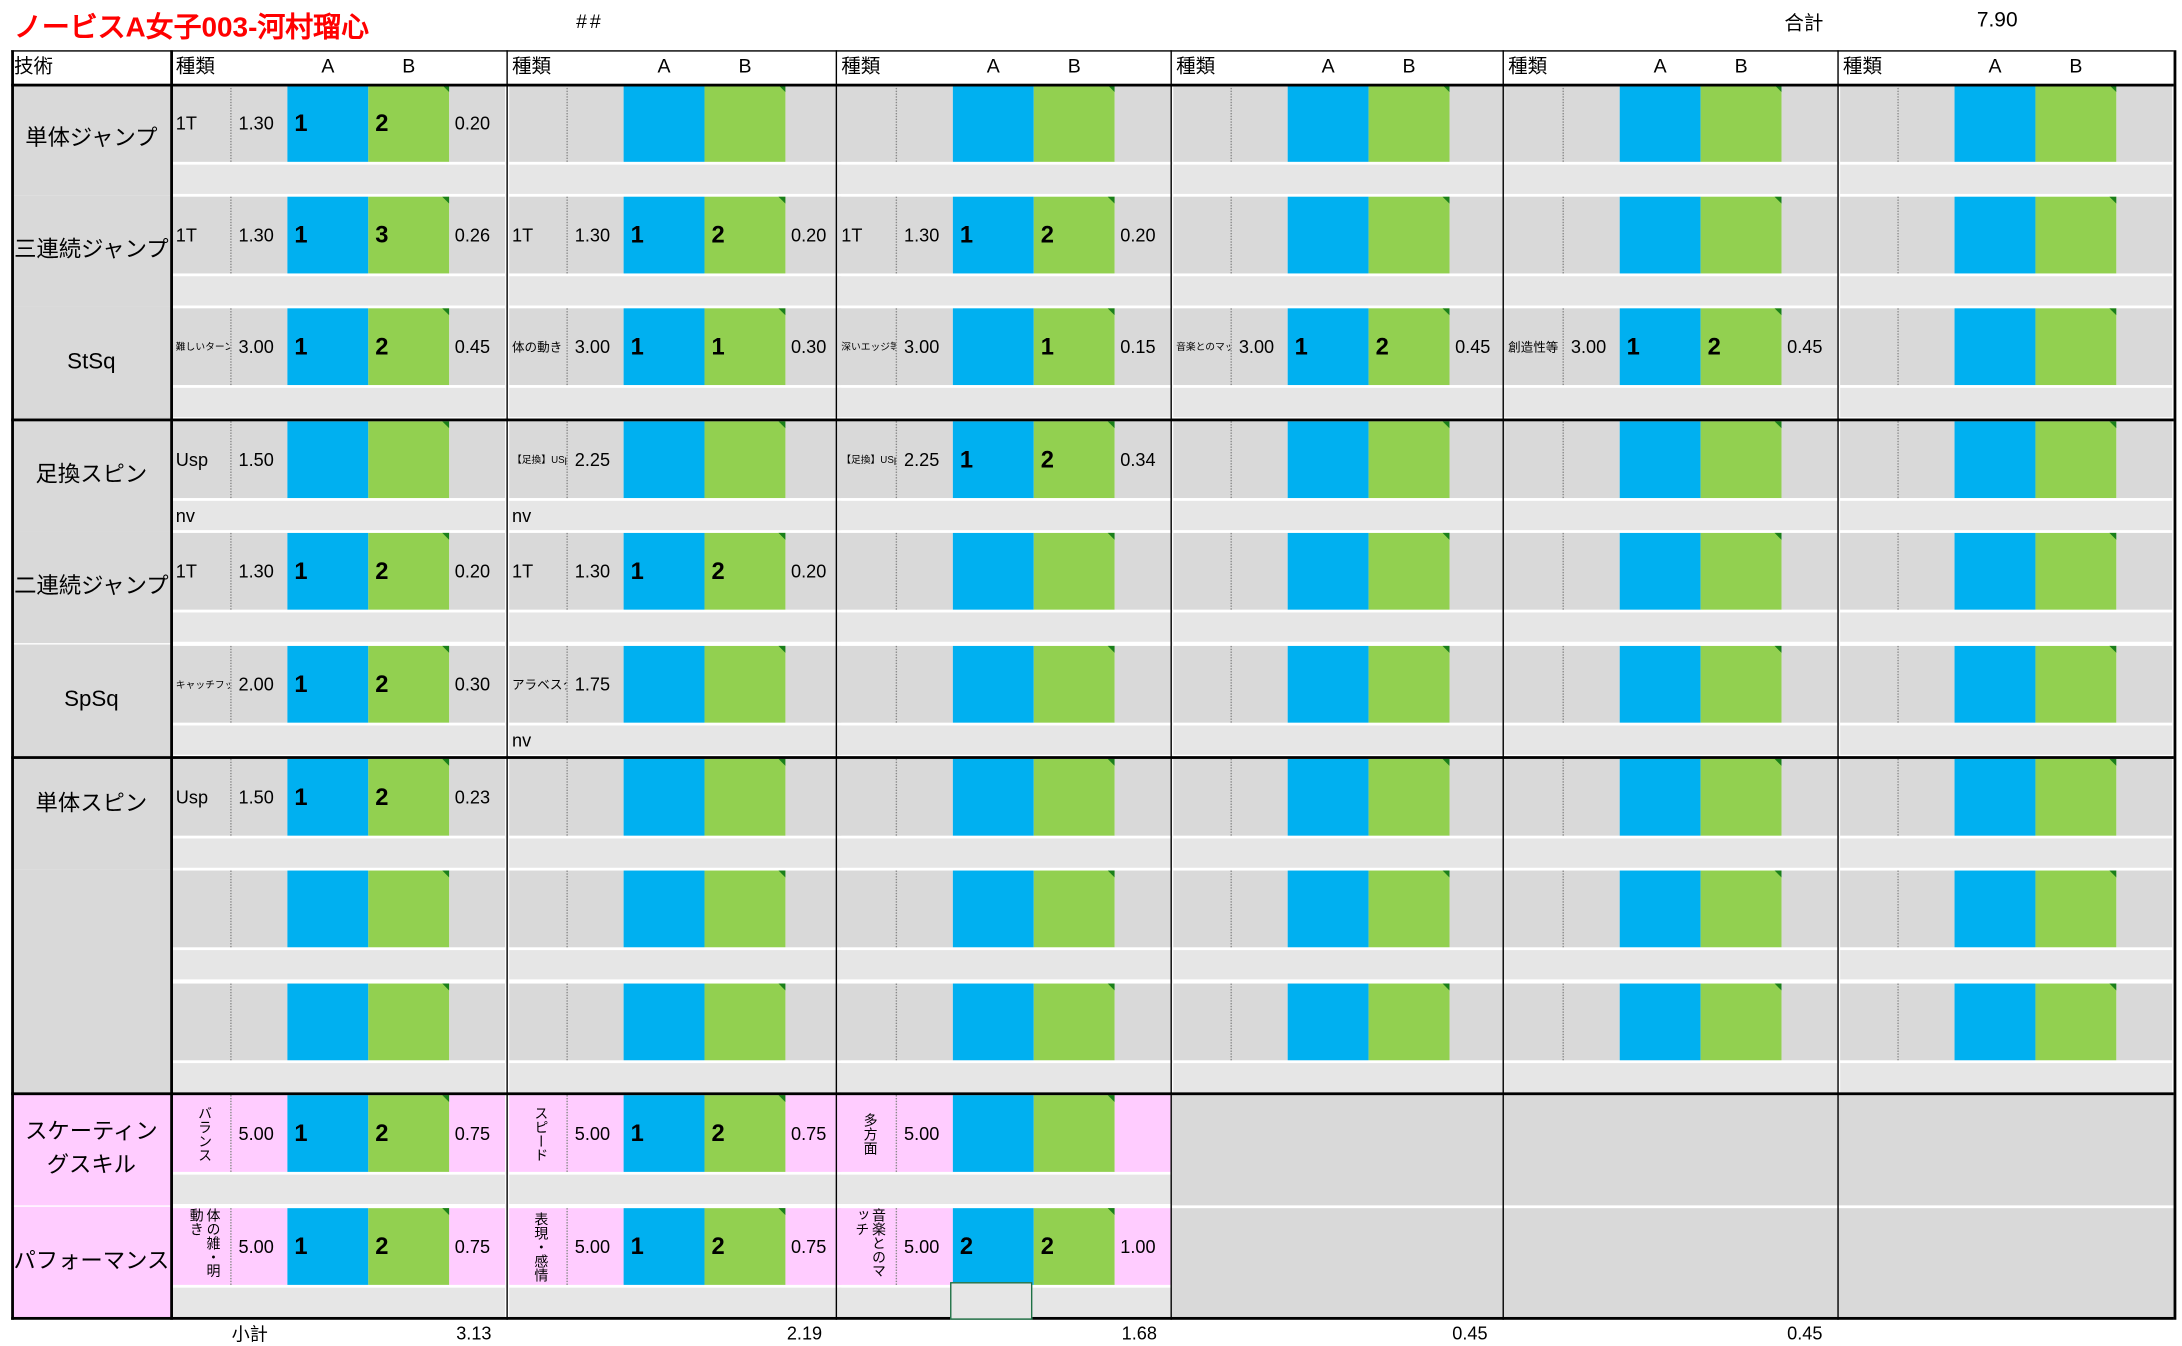  I want to click on base-value-cell: 5.00, so click(595, 1133).